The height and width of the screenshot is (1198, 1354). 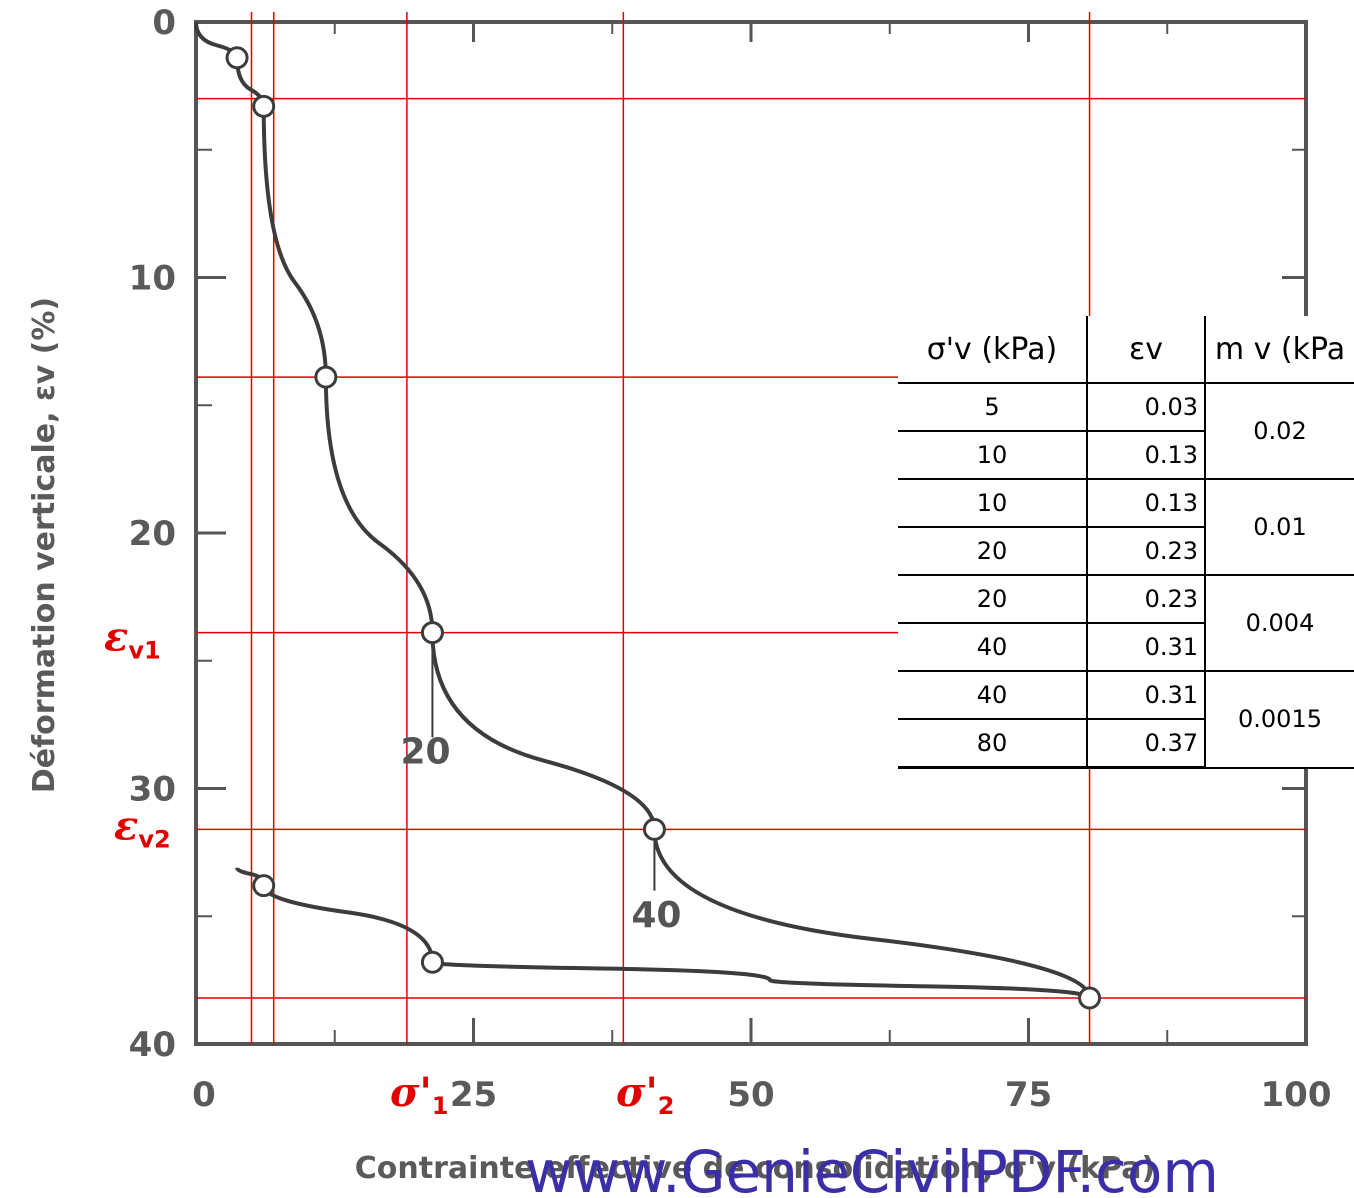 What do you see at coordinates (993, 407) in the screenshot?
I see `cell-sigma: 5` at bounding box center [993, 407].